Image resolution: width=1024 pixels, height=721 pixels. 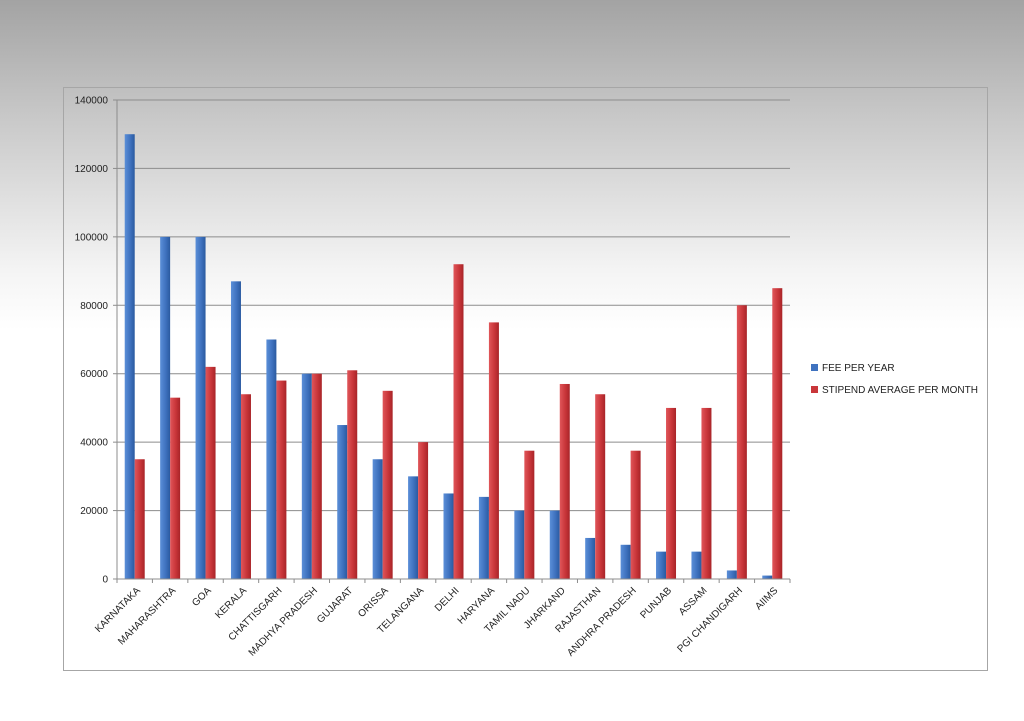 I want to click on legend-label-0: FEE PER YEAR, so click(x=858, y=368).